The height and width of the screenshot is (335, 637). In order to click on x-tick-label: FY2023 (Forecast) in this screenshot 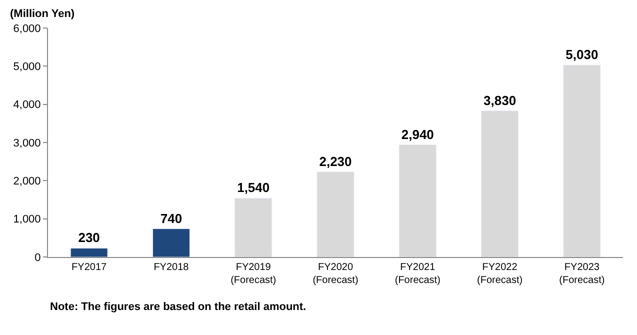, I will do `click(582, 274)`.